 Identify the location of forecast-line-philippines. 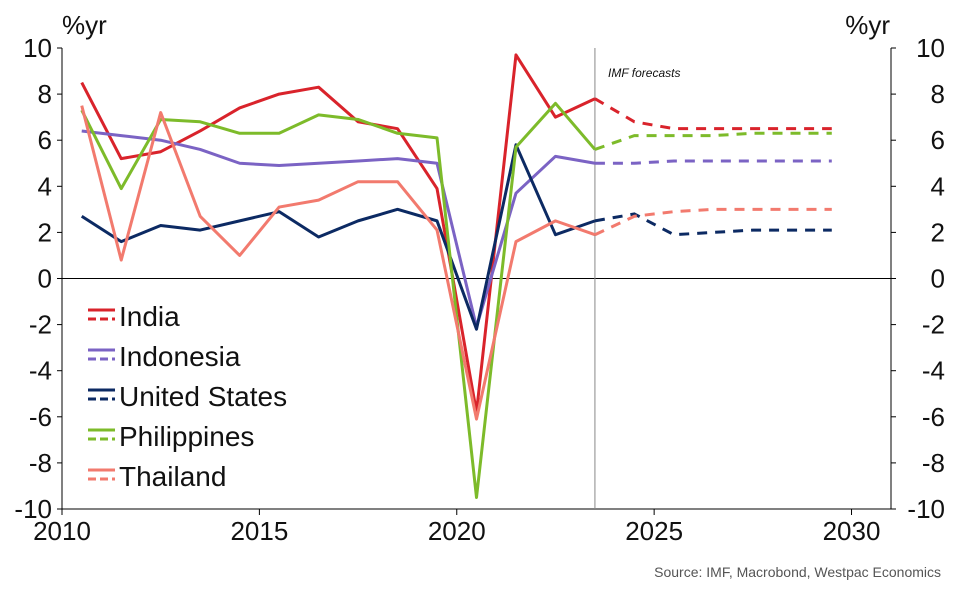
(713, 141).